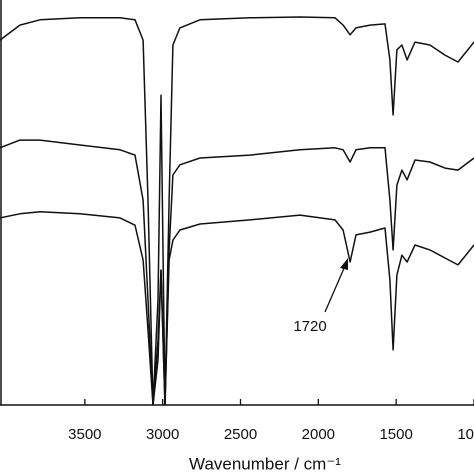 This screenshot has height=474, width=474. Describe the element at coordinates (335, 289) in the screenshot. I see `annotation-arrow` at that location.